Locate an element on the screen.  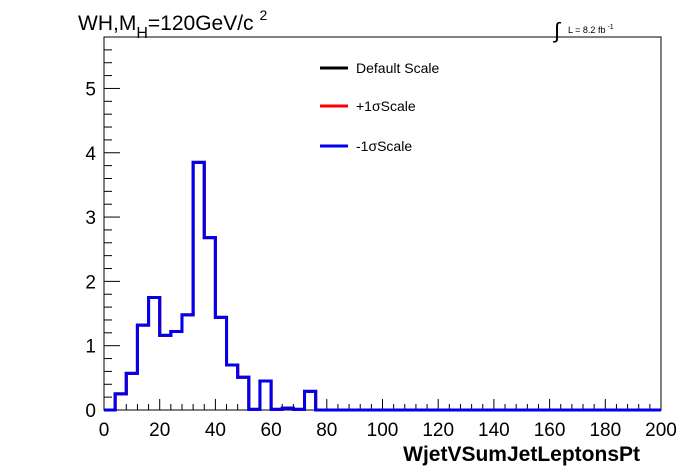
x-axis-label: WjetVSumJetLeptonsPt is located at coordinates (521, 454).